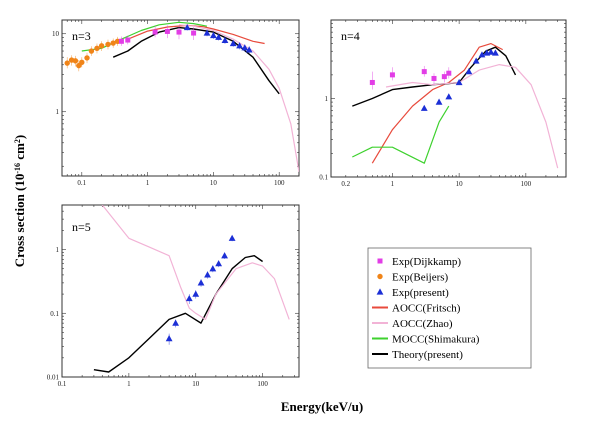  I want to click on legend-swatch-beijers, so click(380, 276).